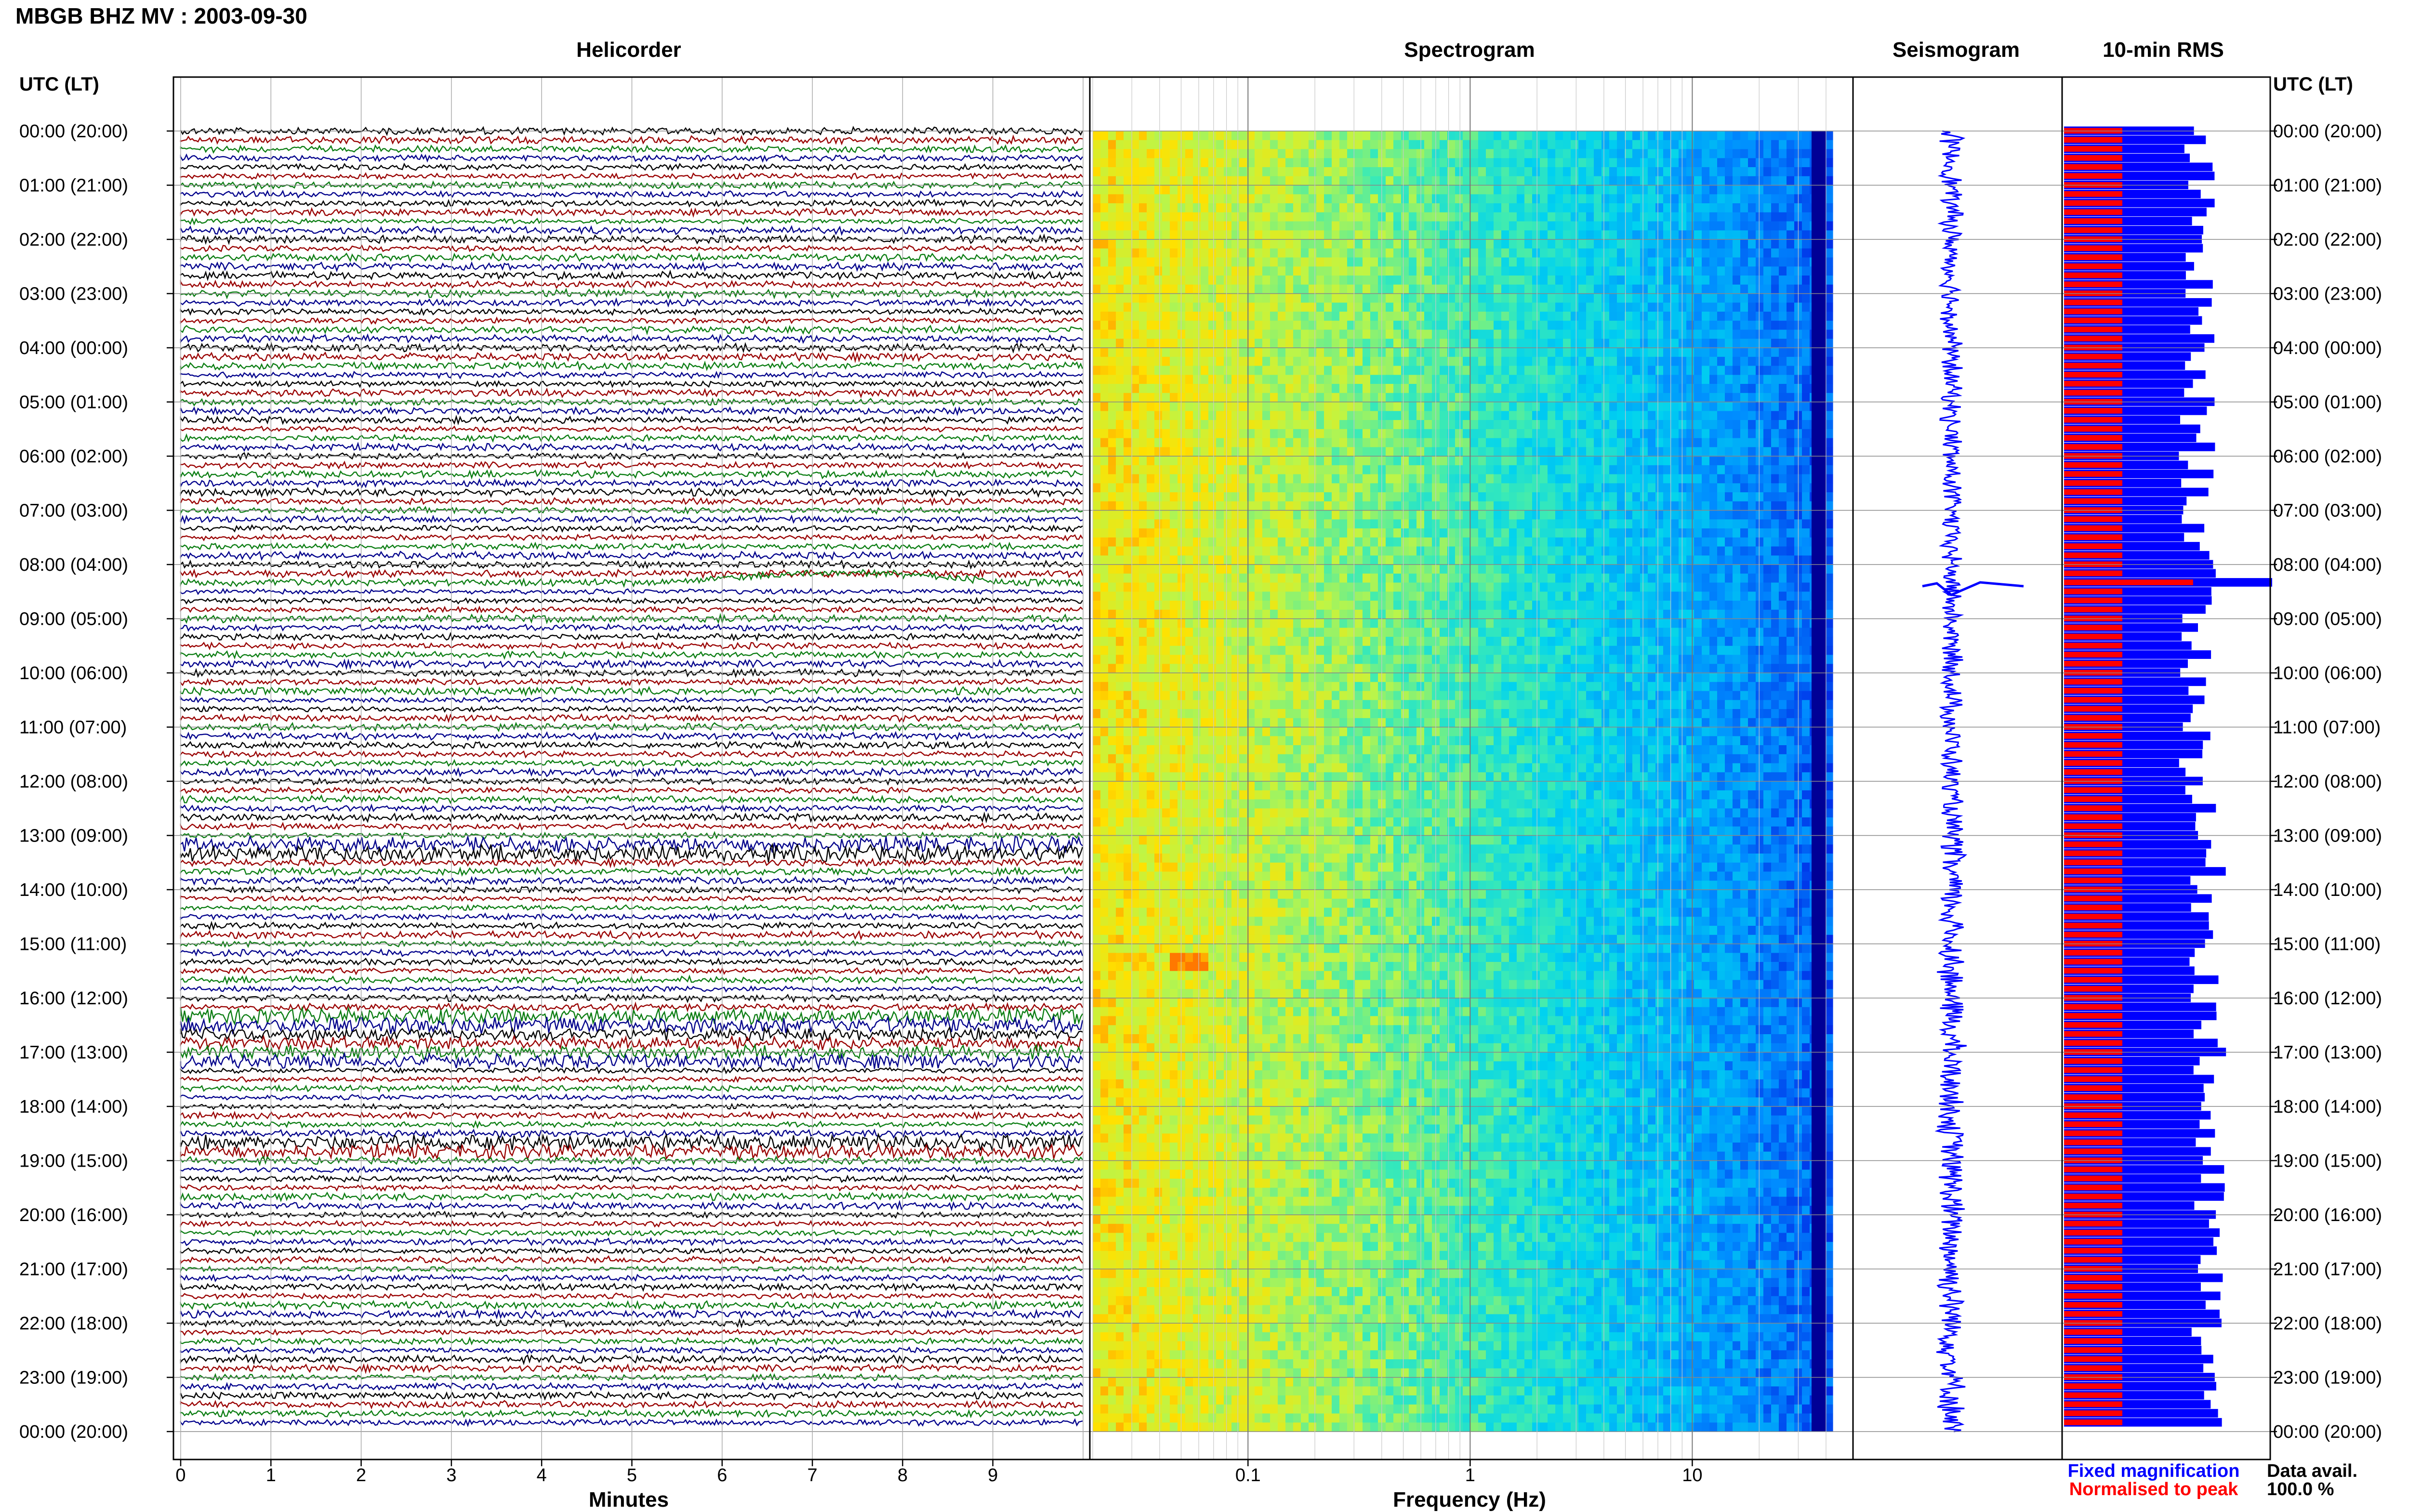 This screenshot has width=2409, height=1512. Describe the element at coordinates (2168, 776) in the screenshot. I see `rms-bars` at that location.